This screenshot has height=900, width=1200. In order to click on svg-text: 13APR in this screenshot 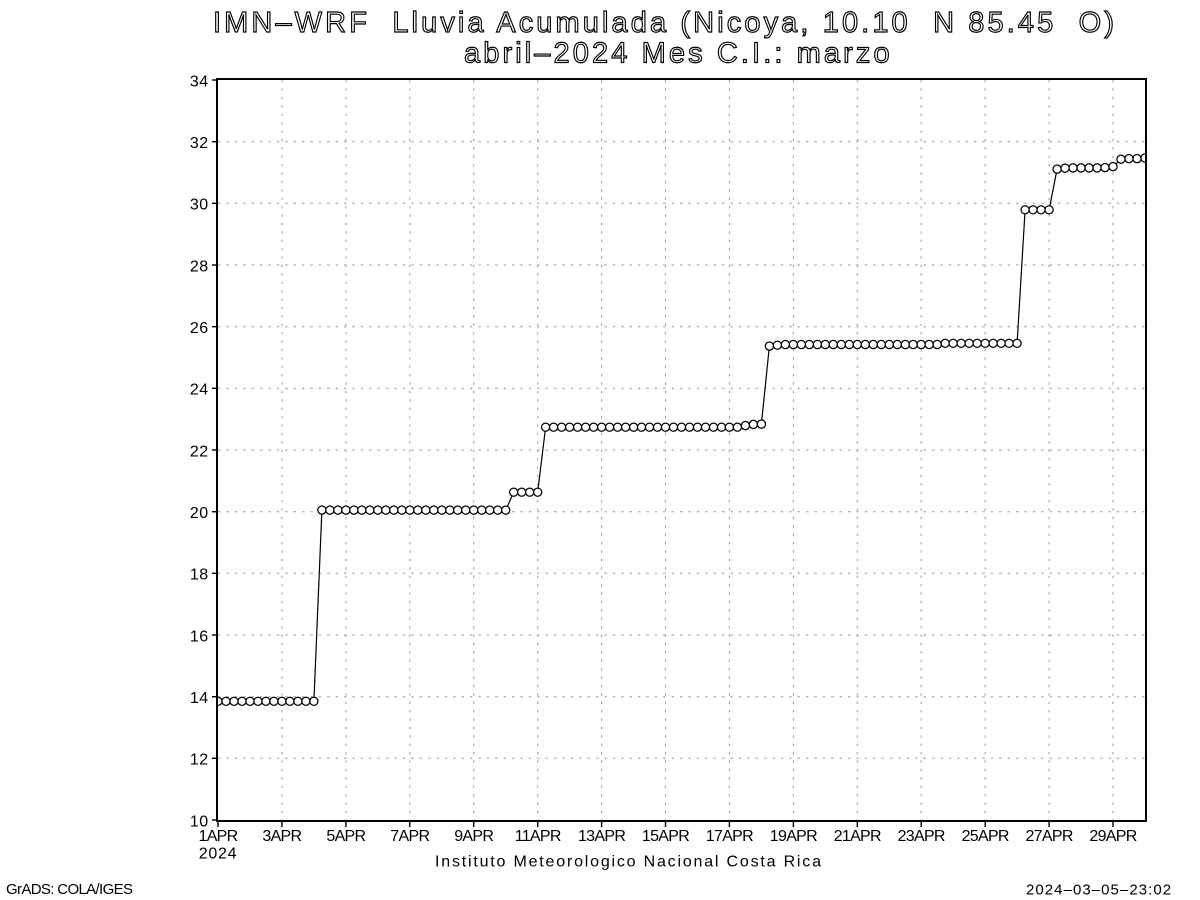, I will do `click(601, 836)`.